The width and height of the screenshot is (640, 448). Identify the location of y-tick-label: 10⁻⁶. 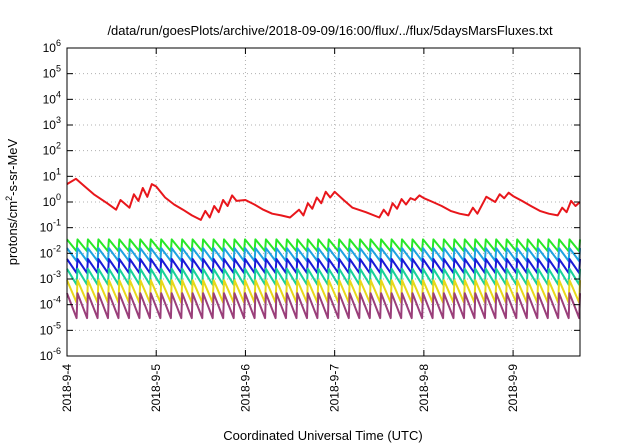
(50, 354).